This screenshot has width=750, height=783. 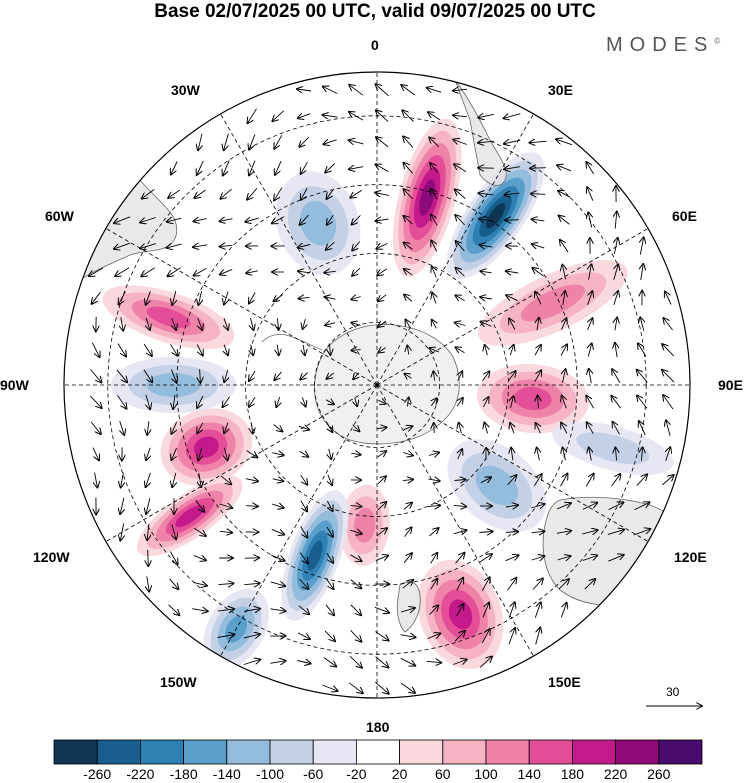 I want to click on anomaly-blob, so click(x=168, y=317).